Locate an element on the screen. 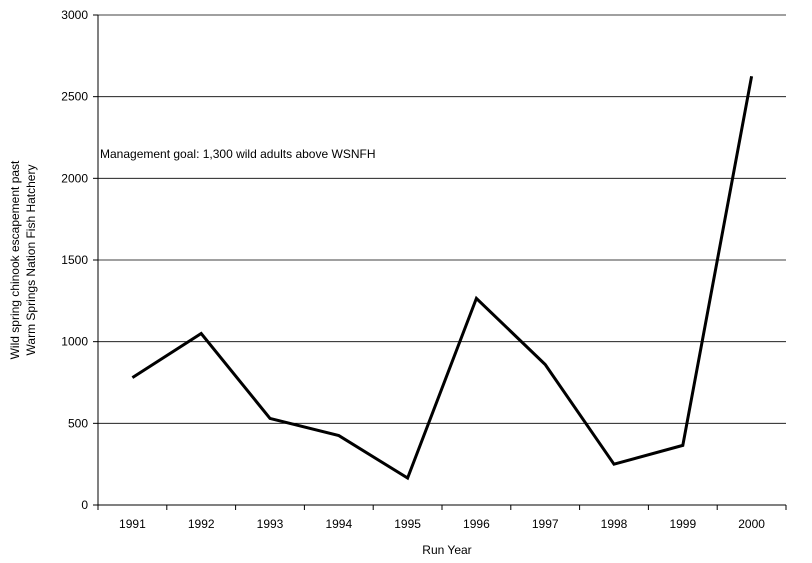 The height and width of the screenshot is (563, 812). x-tick-label-1992: 1992 is located at coordinates (201, 524).